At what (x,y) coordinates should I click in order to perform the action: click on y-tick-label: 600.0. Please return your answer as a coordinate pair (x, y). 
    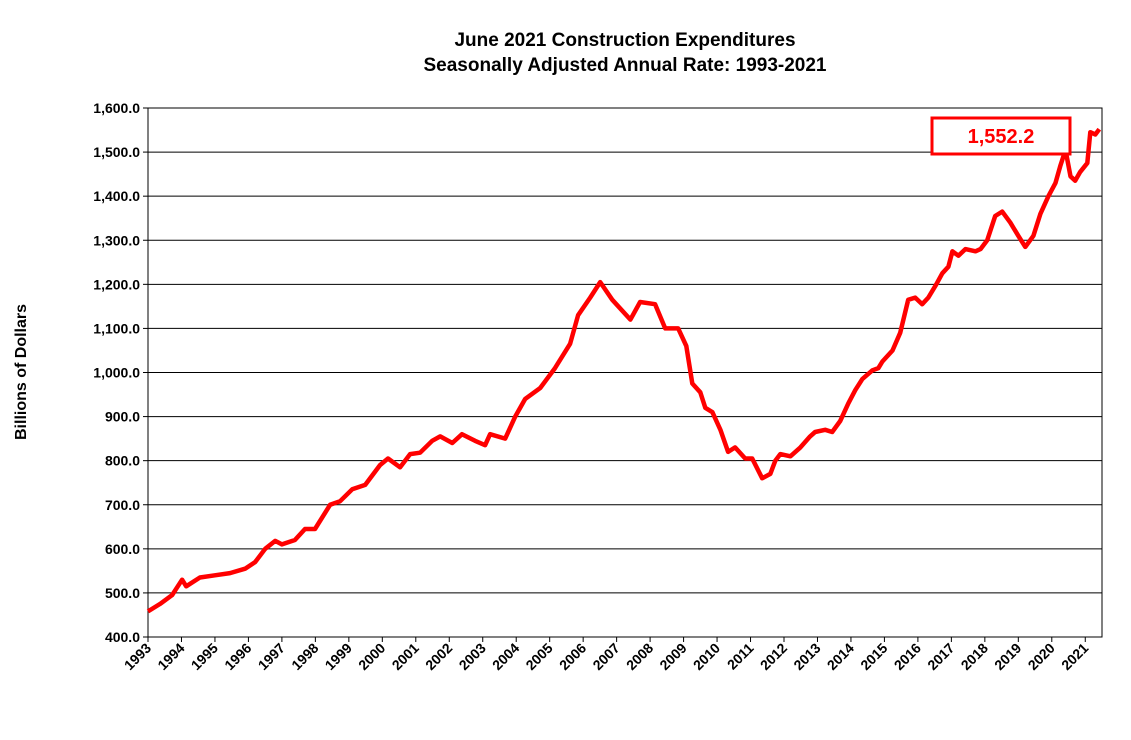
    Looking at the image, I should click on (122, 549).